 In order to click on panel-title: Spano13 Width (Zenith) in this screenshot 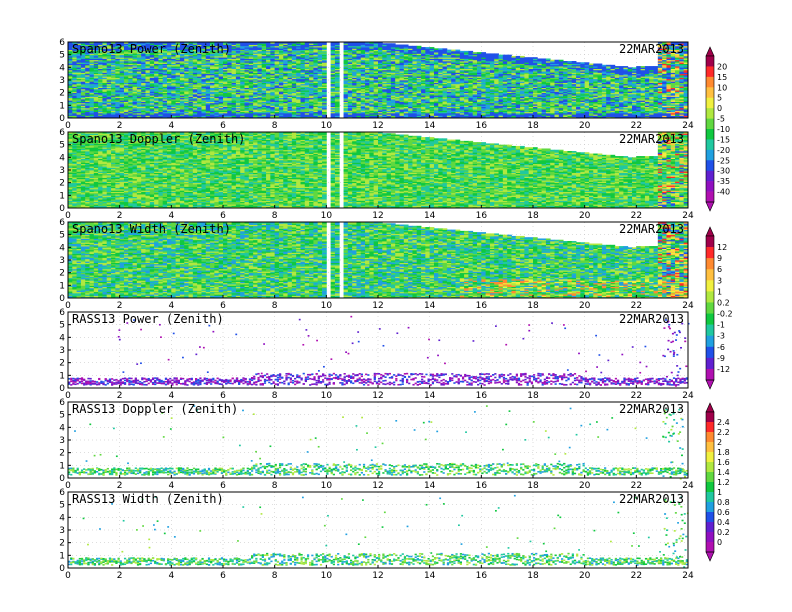, I will do `click(151, 229)`.